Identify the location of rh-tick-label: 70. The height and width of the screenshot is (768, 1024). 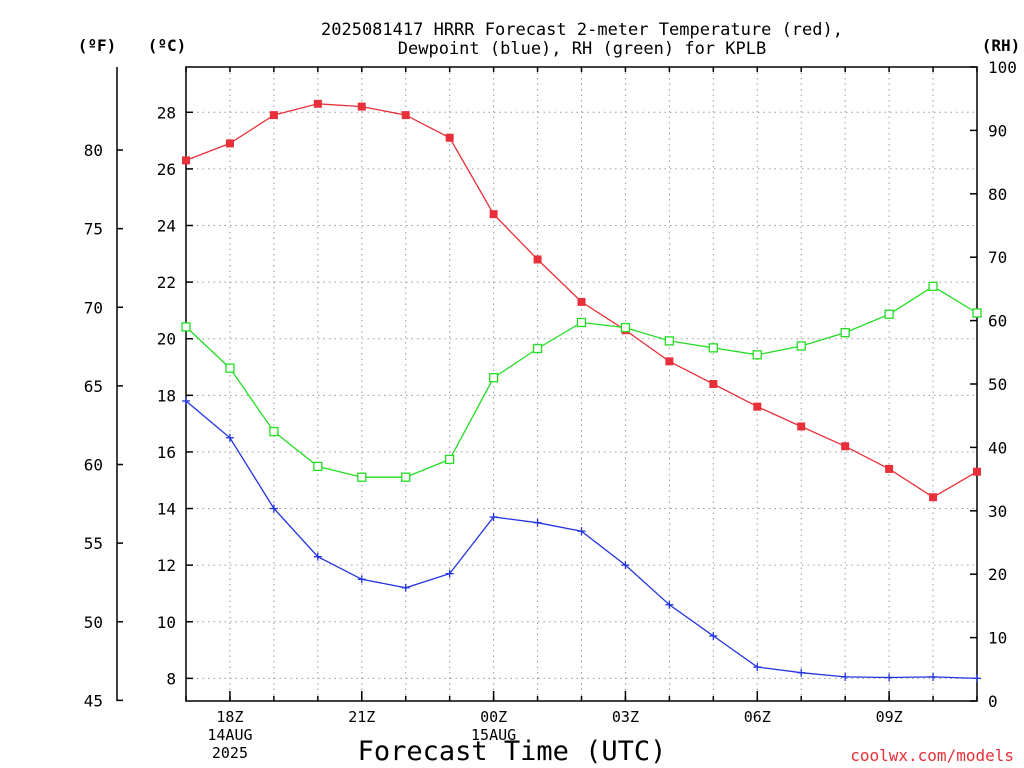
(997, 257).